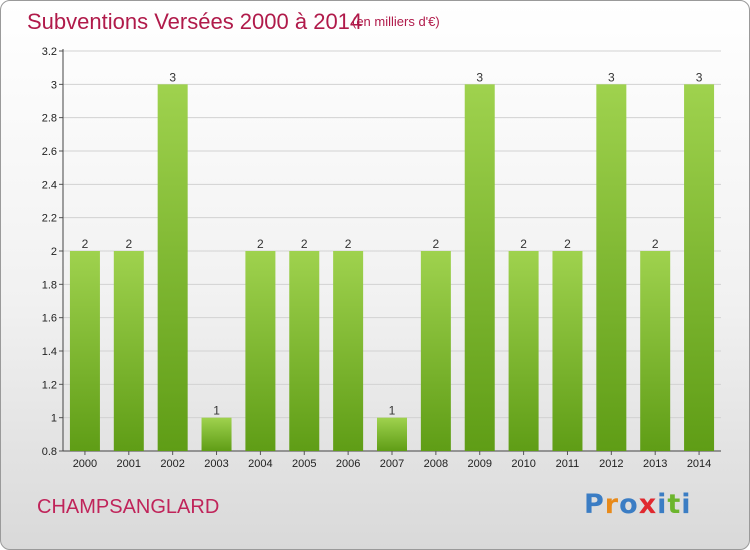 The width and height of the screenshot is (750, 550). What do you see at coordinates (216, 464) in the screenshot?
I see `x-tick-label: 2003` at bounding box center [216, 464].